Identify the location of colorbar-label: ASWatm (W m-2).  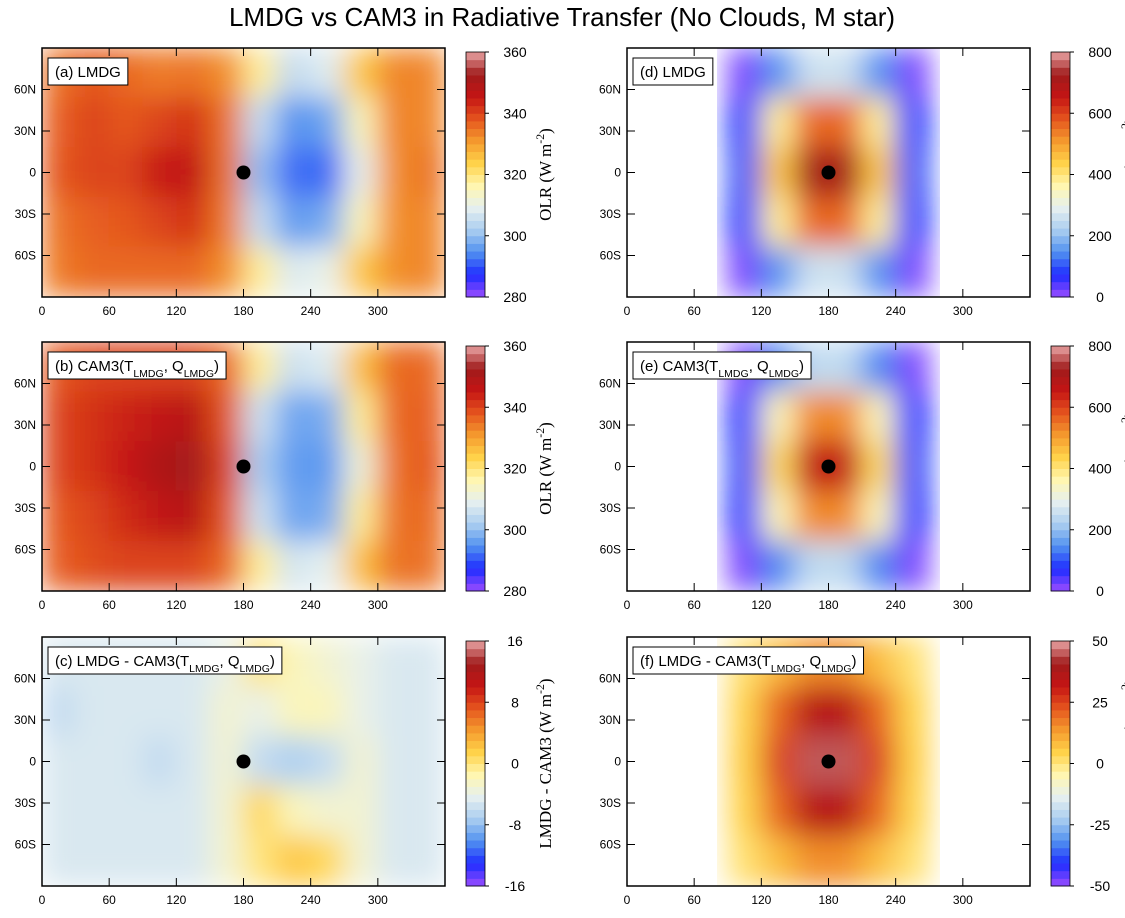
(1121, 174).